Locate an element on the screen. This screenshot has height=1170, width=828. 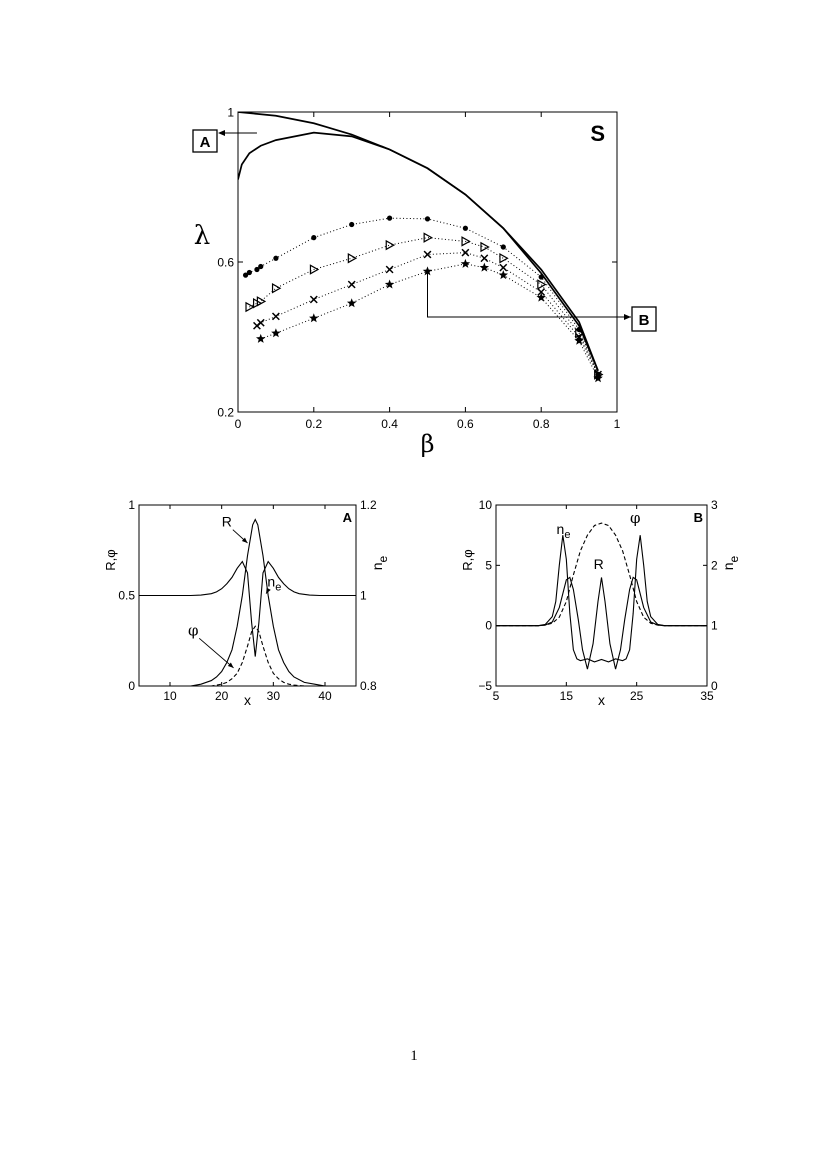
annotation-label-A: A is located at coordinates (205, 142).